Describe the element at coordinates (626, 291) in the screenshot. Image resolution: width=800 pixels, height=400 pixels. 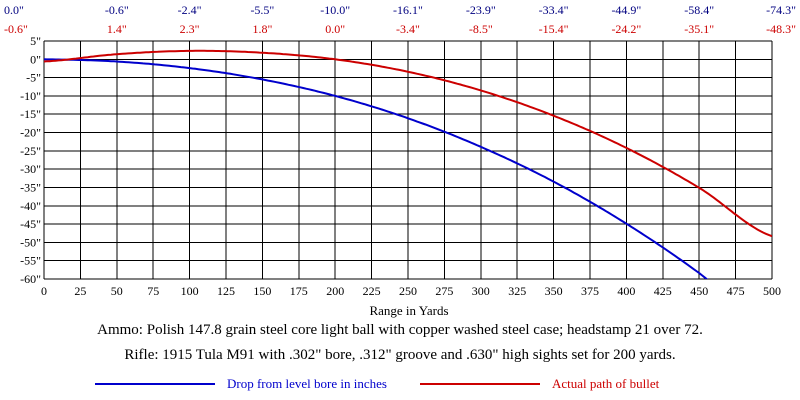
I see `x-tick-label: 400` at that location.